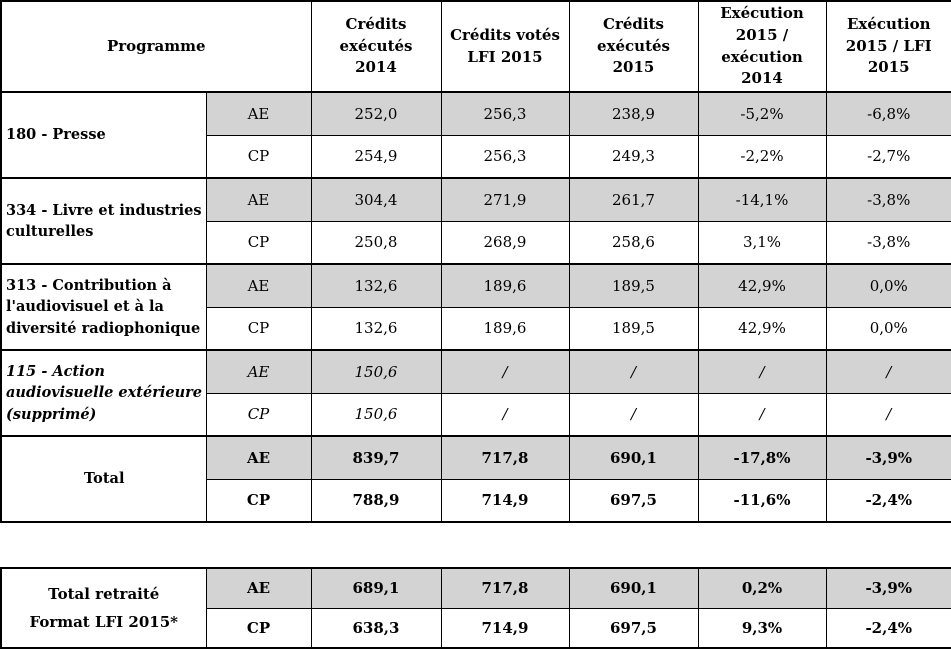 The image size is (951, 649). What do you see at coordinates (376, 588) in the screenshot?
I see `value-cell: 689,1` at bounding box center [376, 588].